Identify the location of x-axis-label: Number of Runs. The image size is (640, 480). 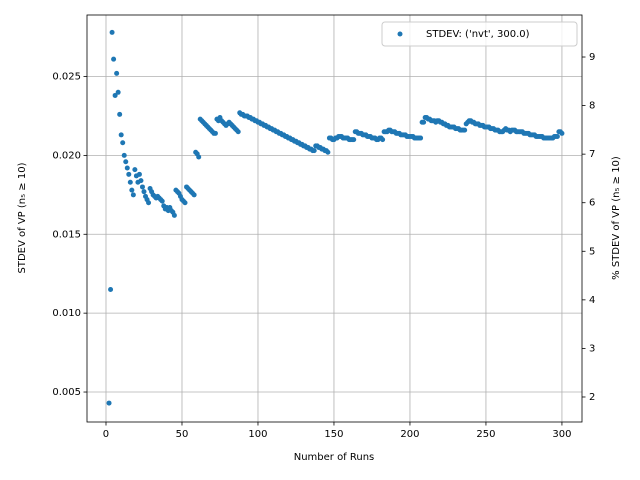
(334, 457).